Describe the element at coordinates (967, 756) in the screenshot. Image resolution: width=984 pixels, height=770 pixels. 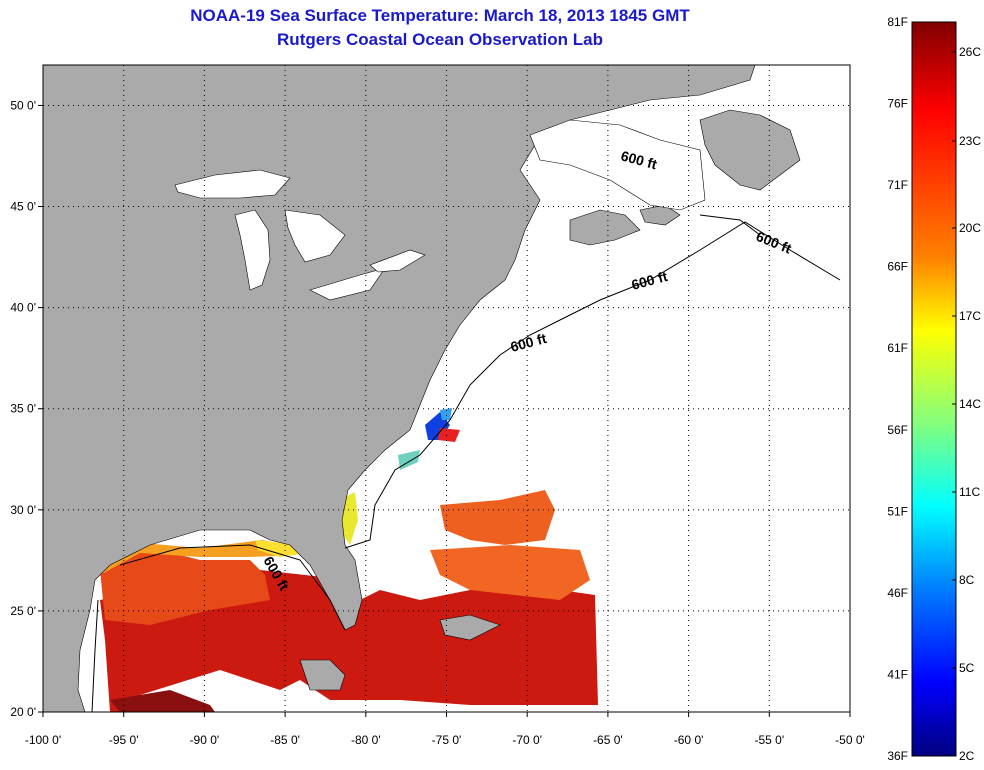
I see `colorbar-c-label: 2C` at that location.